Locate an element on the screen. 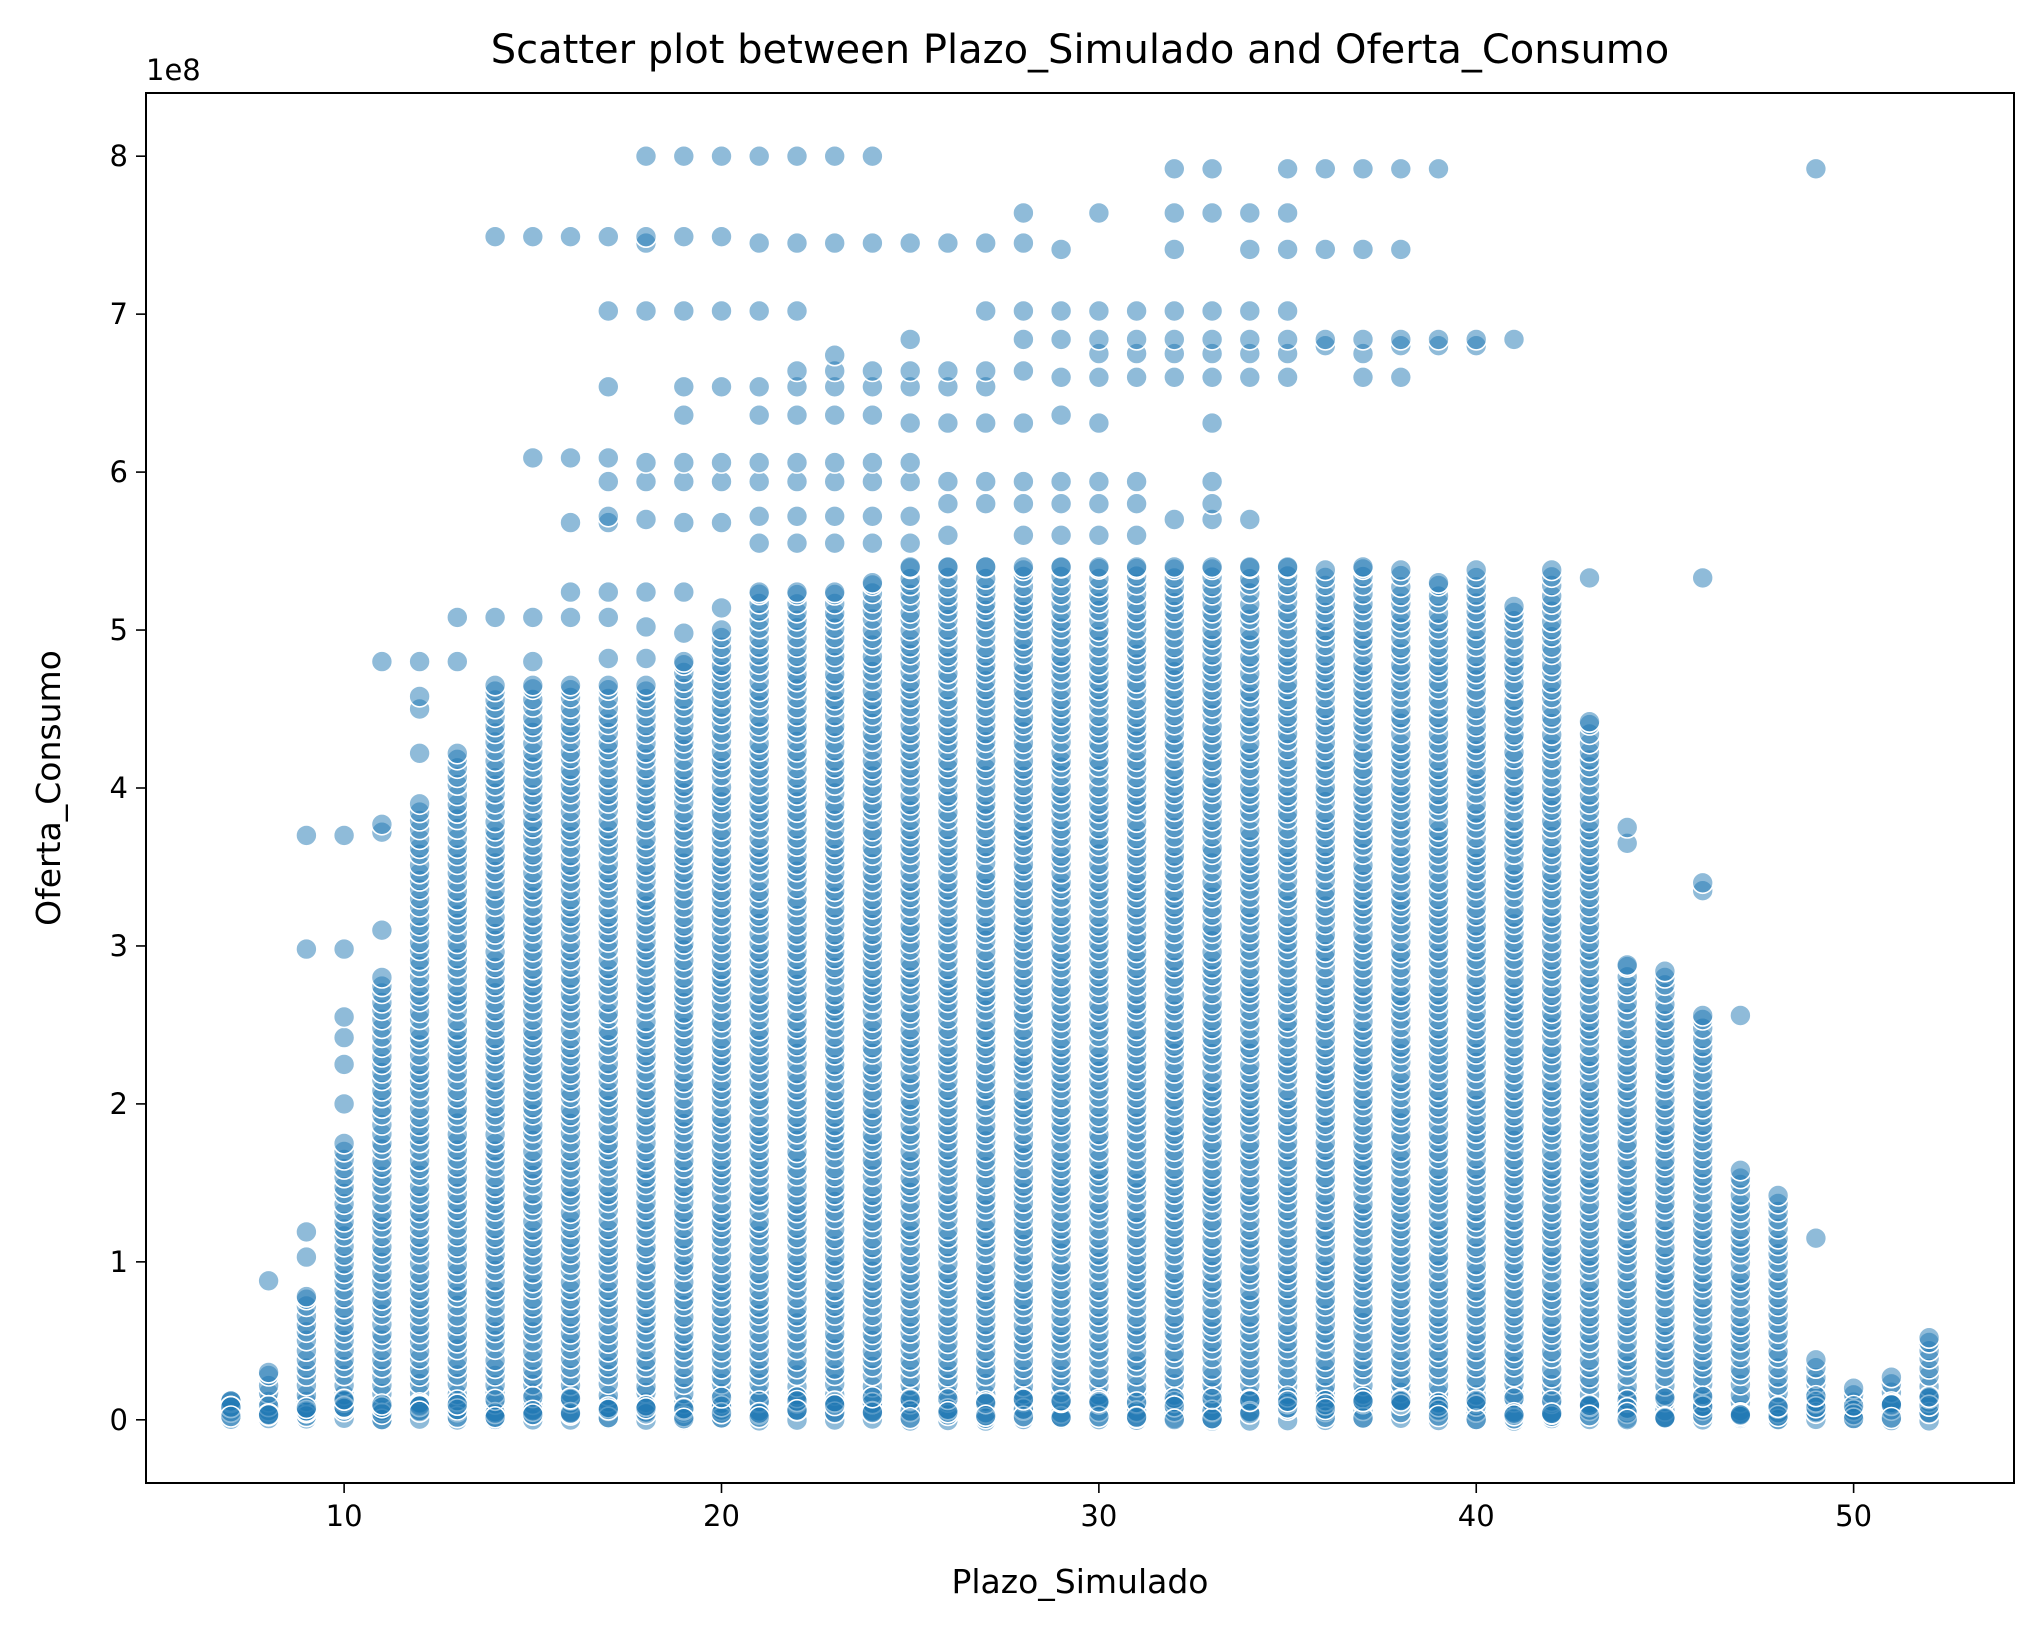  y-axis-label: Oferta_Consumo is located at coordinates (48, 788).